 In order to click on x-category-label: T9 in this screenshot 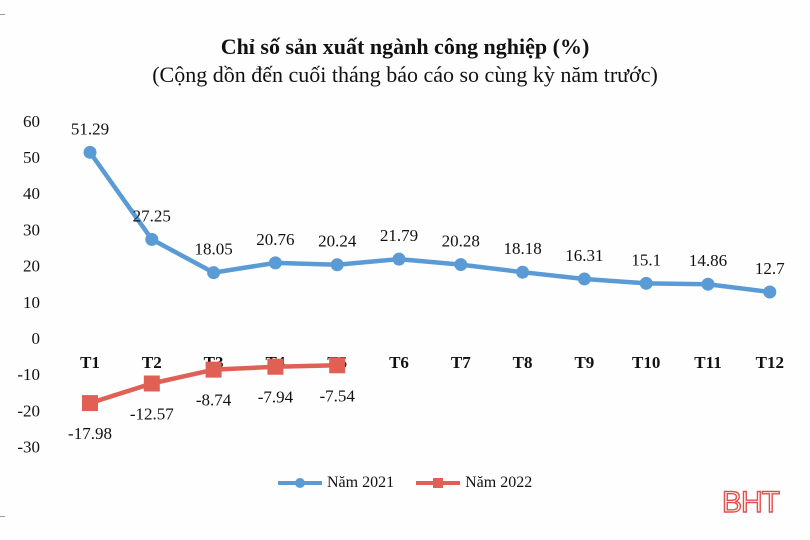, I will do `click(584, 362)`.